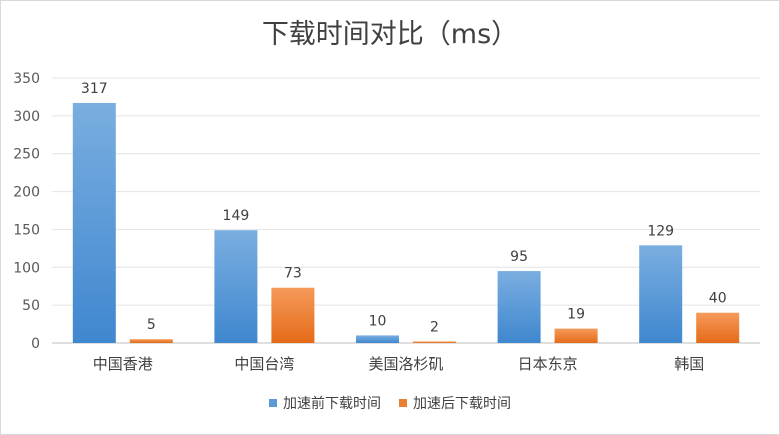  What do you see at coordinates (403, 403) in the screenshot?
I see `legend-swatch-after` at bounding box center [403, 403].